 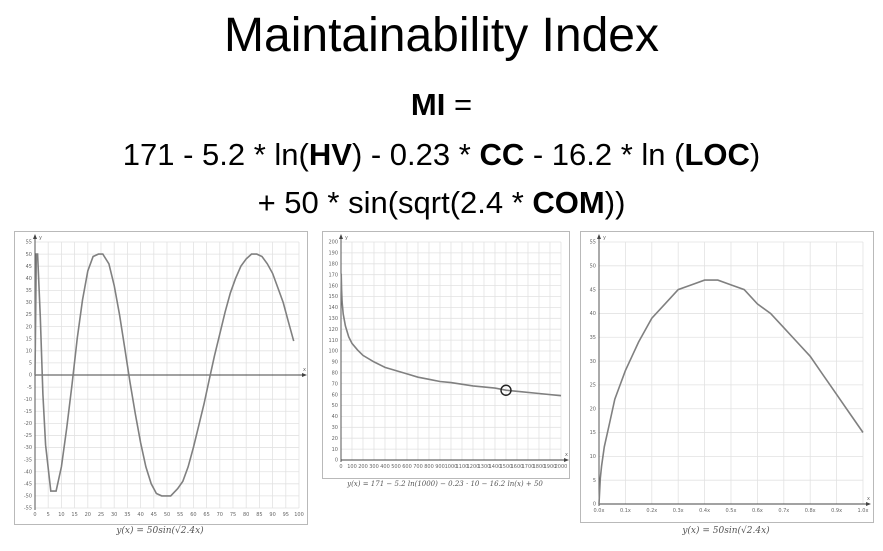 I want to click on x-tick-label: 20, so click(x=88, y=515).